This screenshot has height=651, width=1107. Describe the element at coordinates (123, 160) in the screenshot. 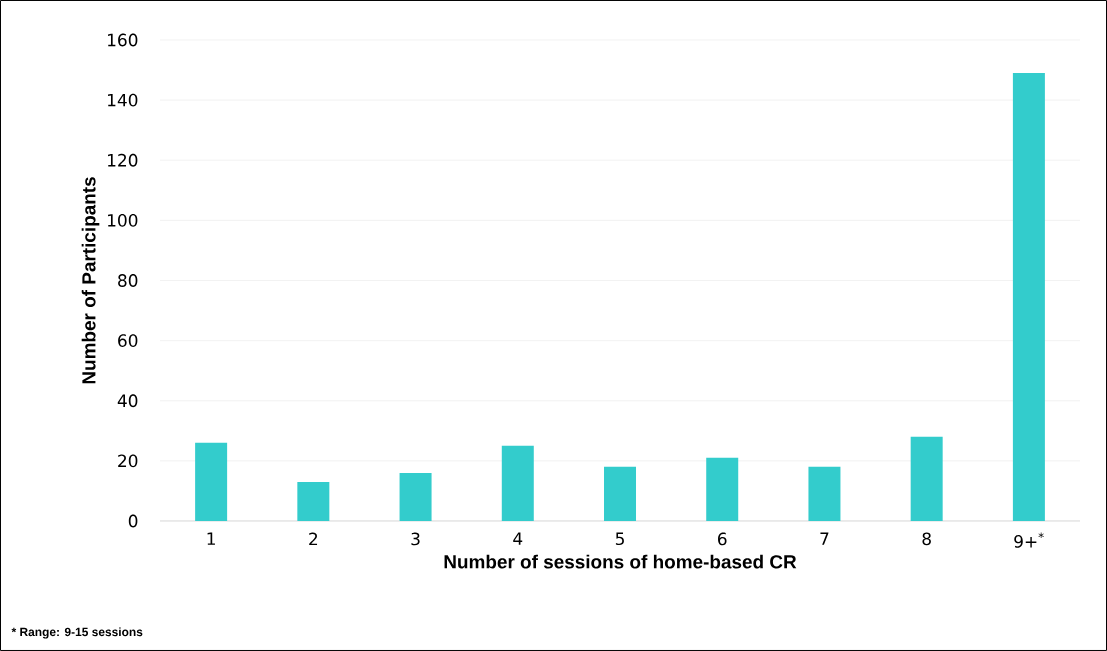

I see `y-tick-label: 120` at that location.